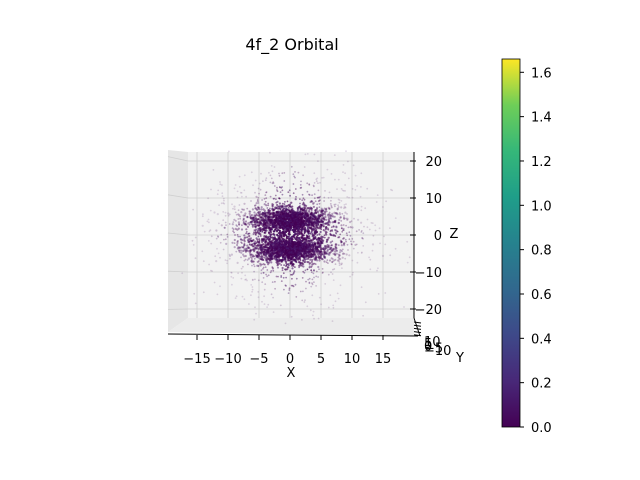 This screenshot has width=640, height=480. I want to click on colorbar-tick-label-0: 0.0, so click(541, 428).